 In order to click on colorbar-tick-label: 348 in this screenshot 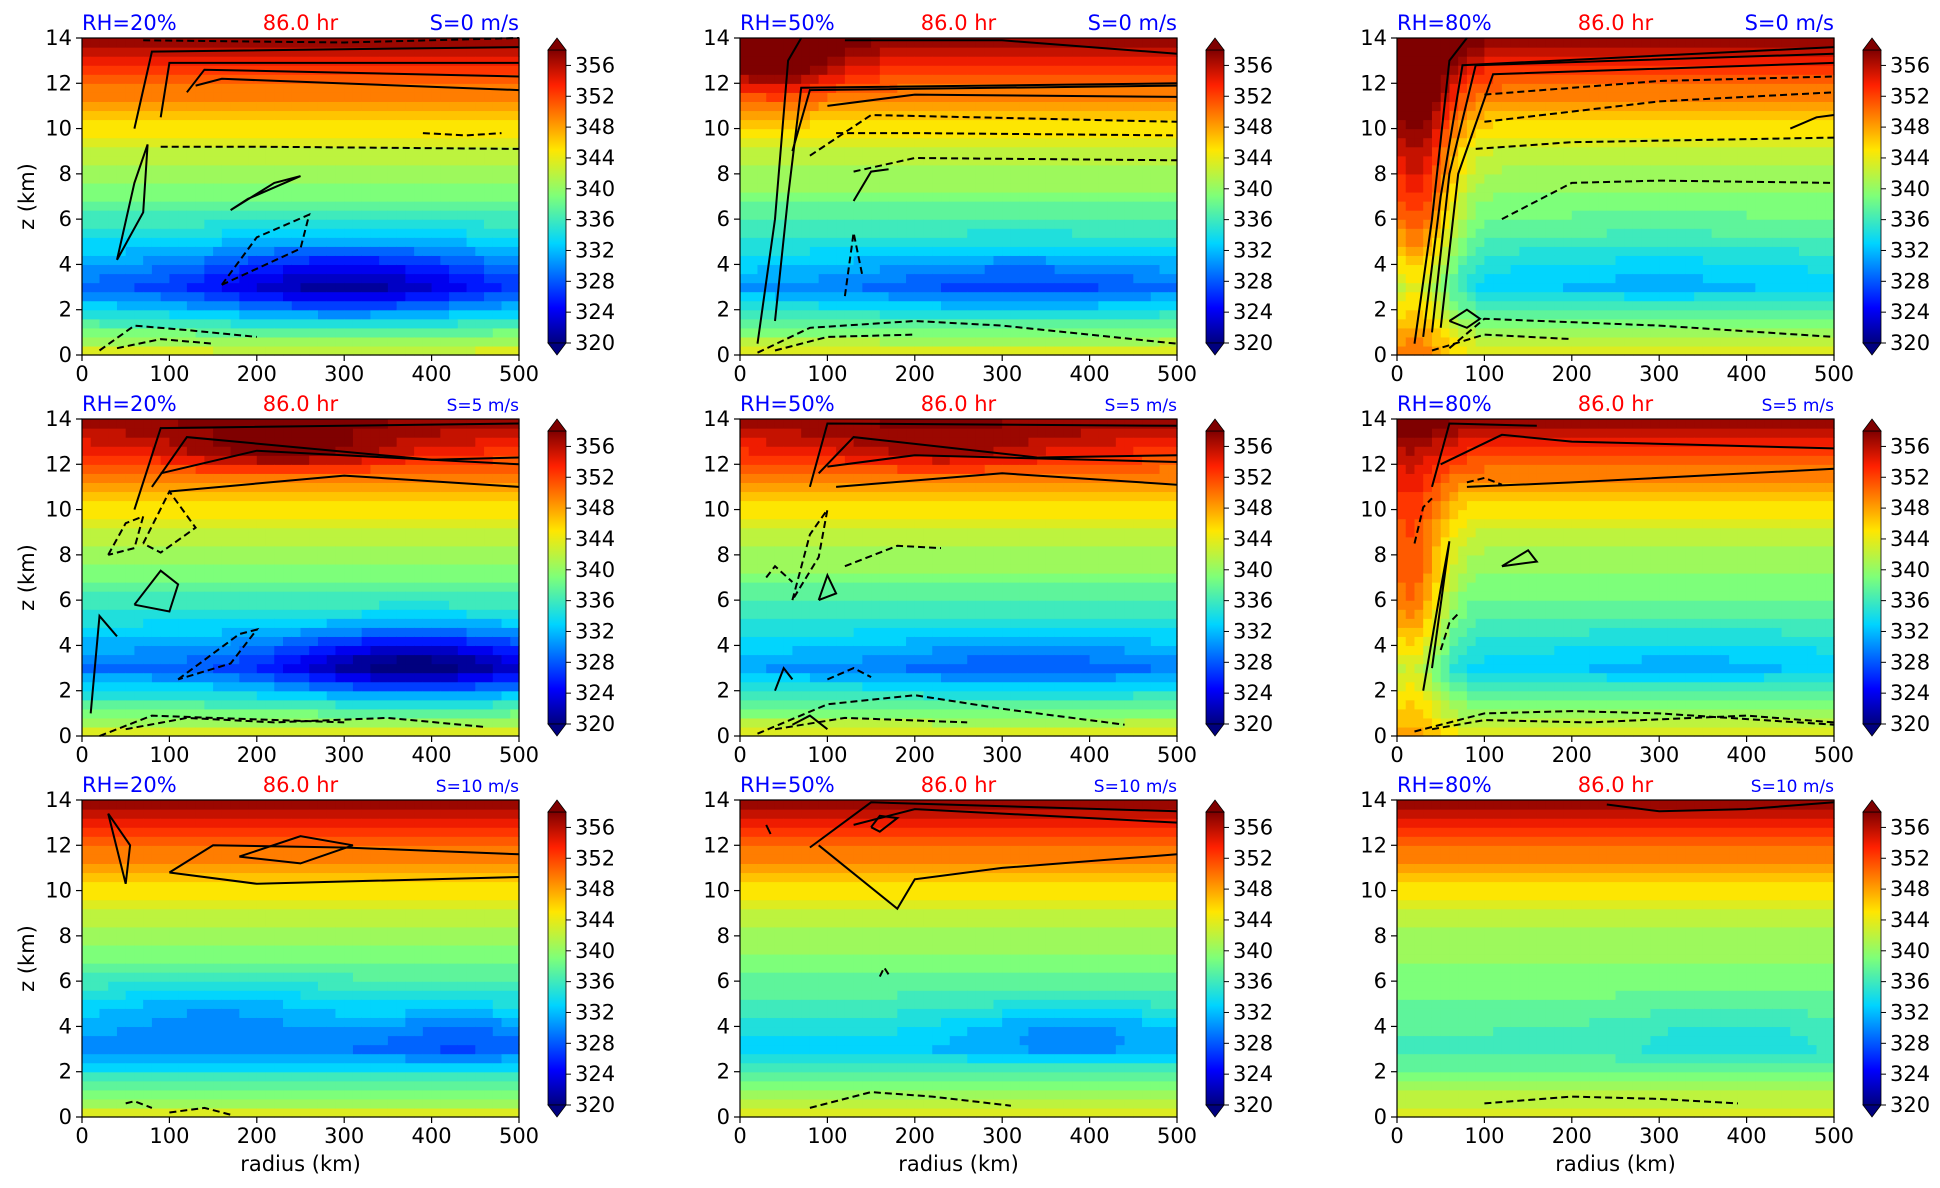, I will do `click(1253, 127)`.